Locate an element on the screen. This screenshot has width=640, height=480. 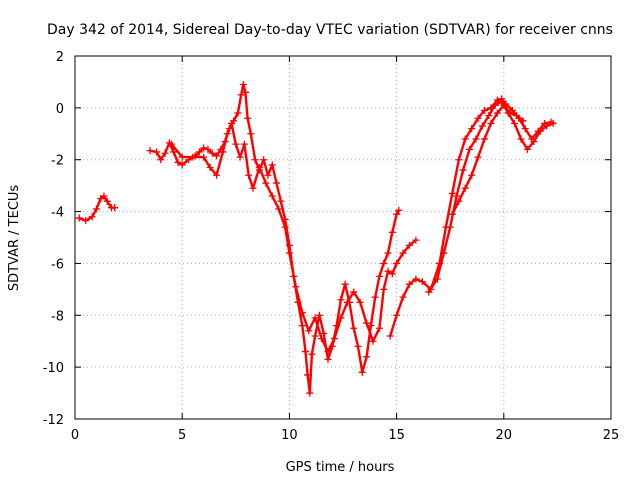
x-tick-label: 20 is located at coordinates (504, 435).